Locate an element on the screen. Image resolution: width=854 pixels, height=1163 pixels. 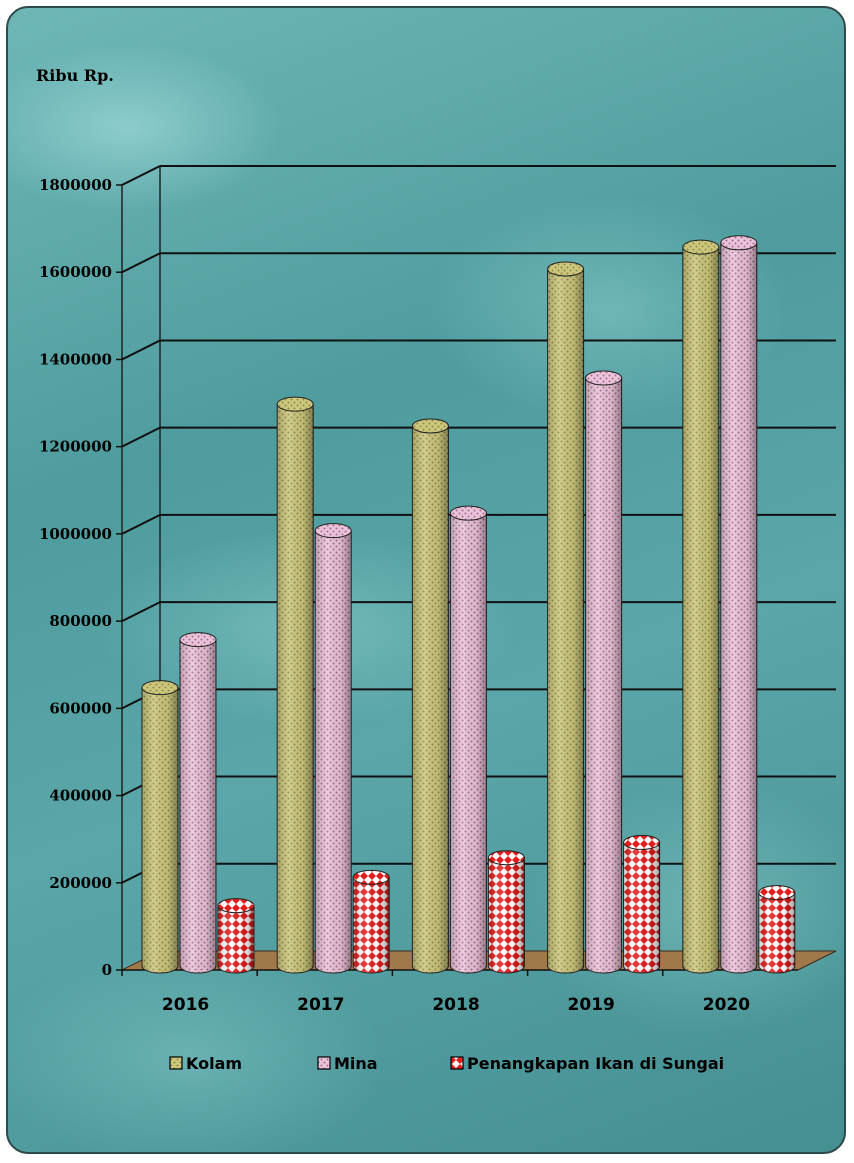
x-category-label: 2019 is located at coordinates (591, 1005).